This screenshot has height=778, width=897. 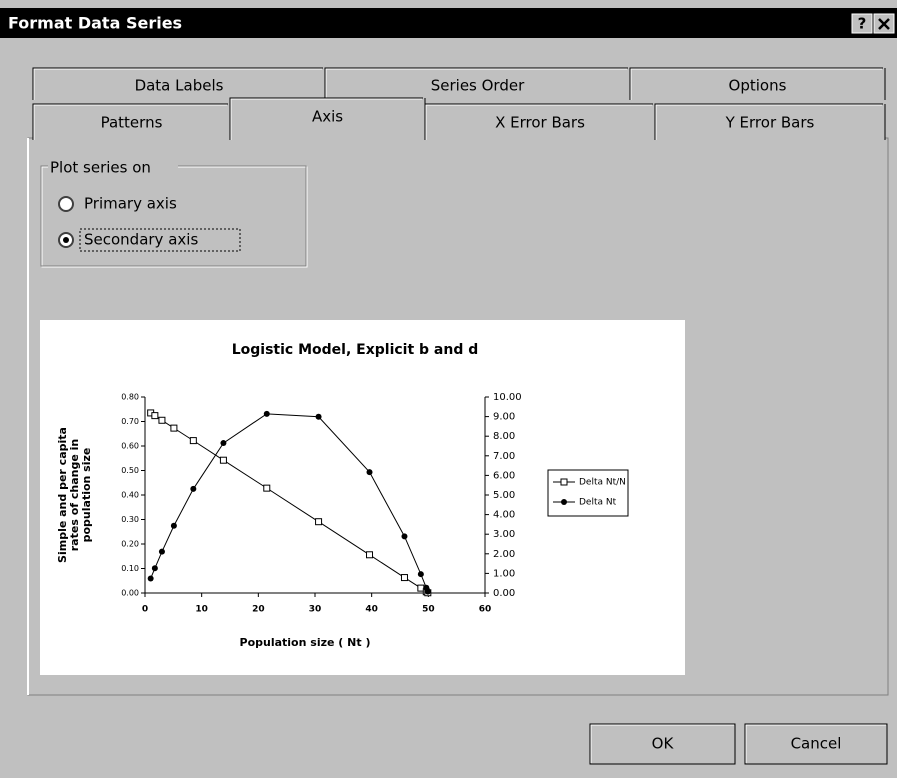 I want to click on tab-label: Series Order, so click(x=478, y=86).